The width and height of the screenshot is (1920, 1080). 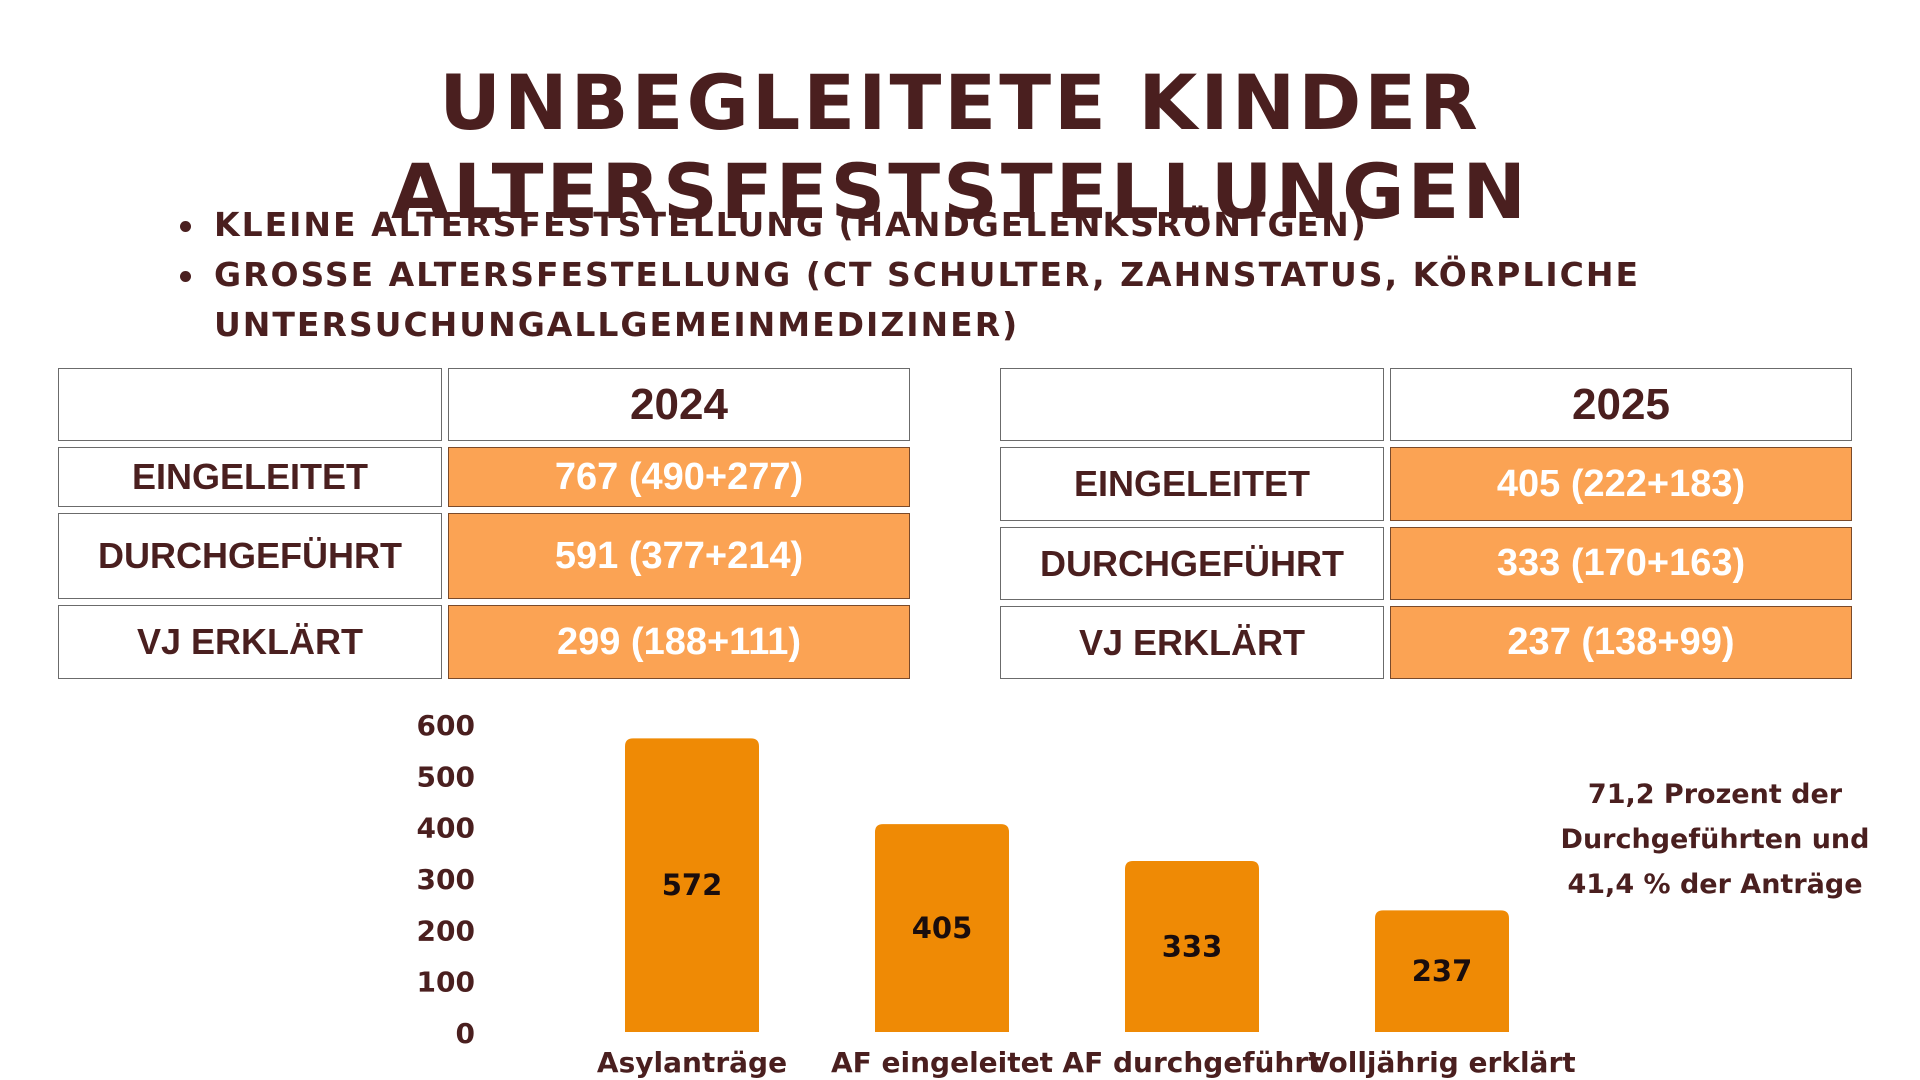 I want to click on y-tick-label: 300, so click(x=446, y=879).